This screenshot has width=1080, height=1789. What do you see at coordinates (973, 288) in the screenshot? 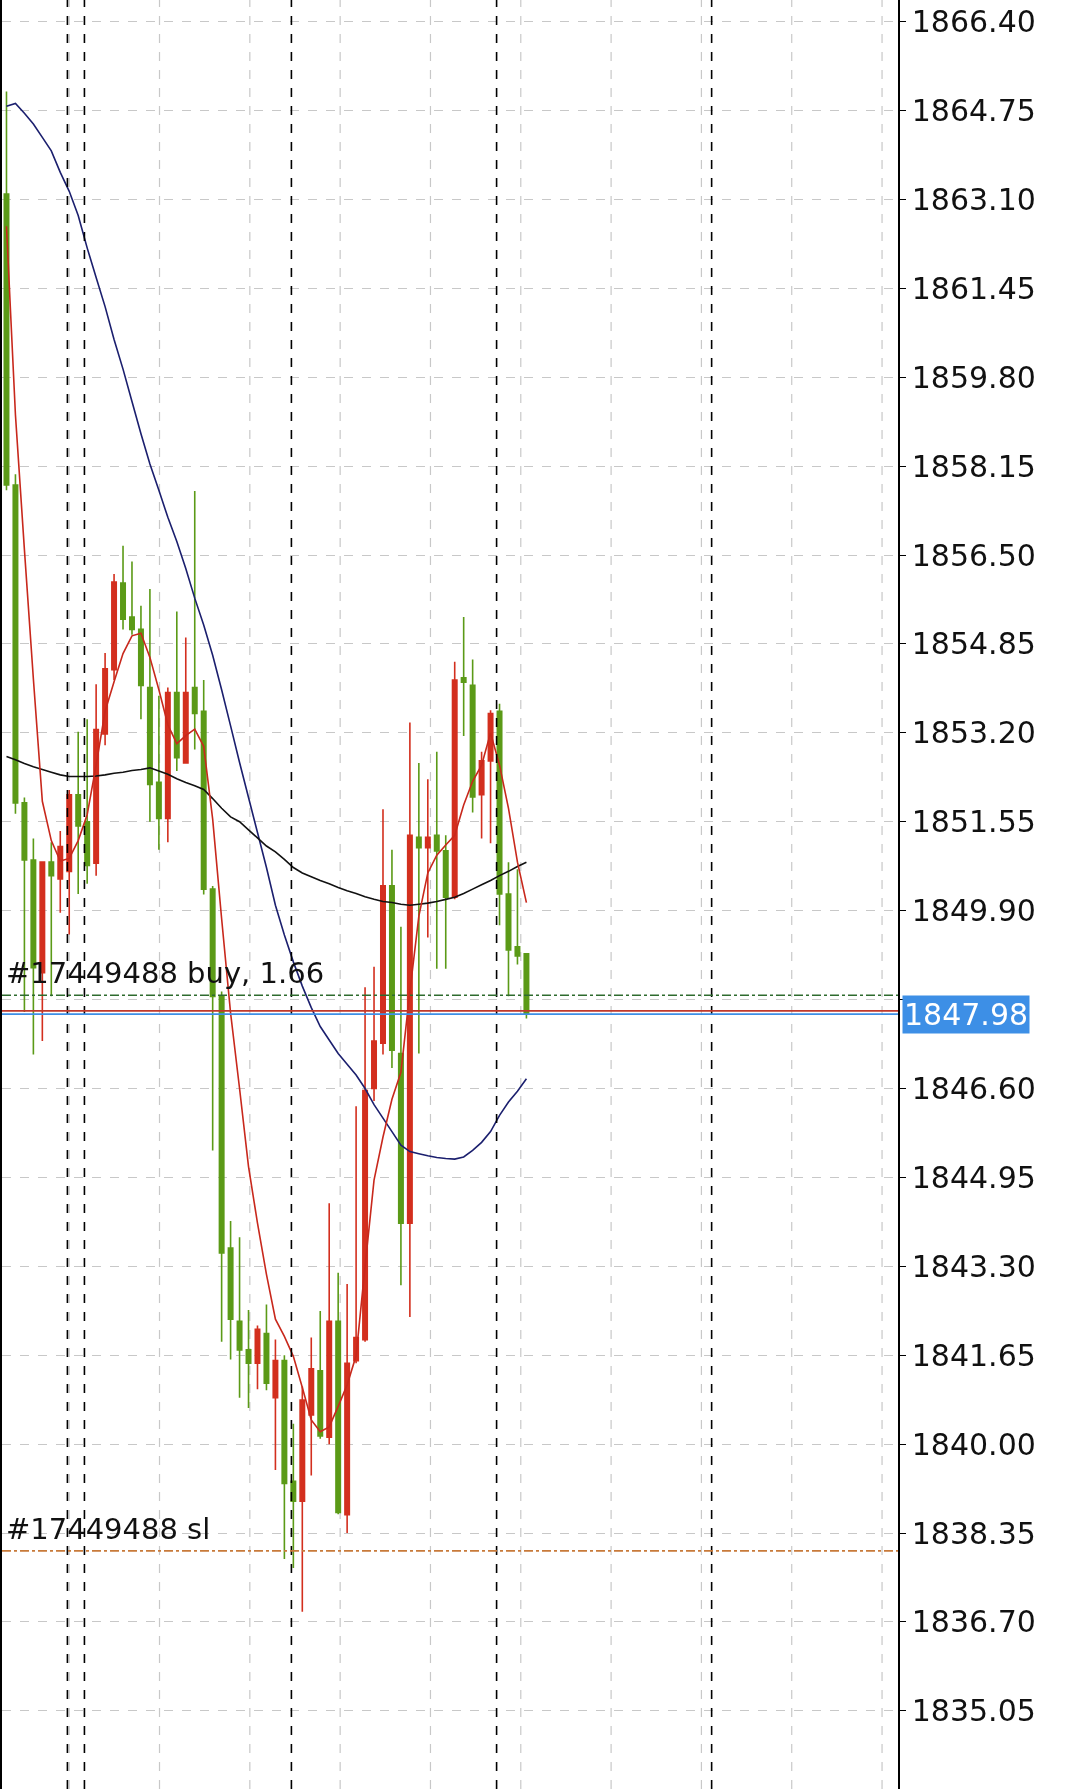
I see `y-tick-label: 1861.45` at bounding box center [973, 288].